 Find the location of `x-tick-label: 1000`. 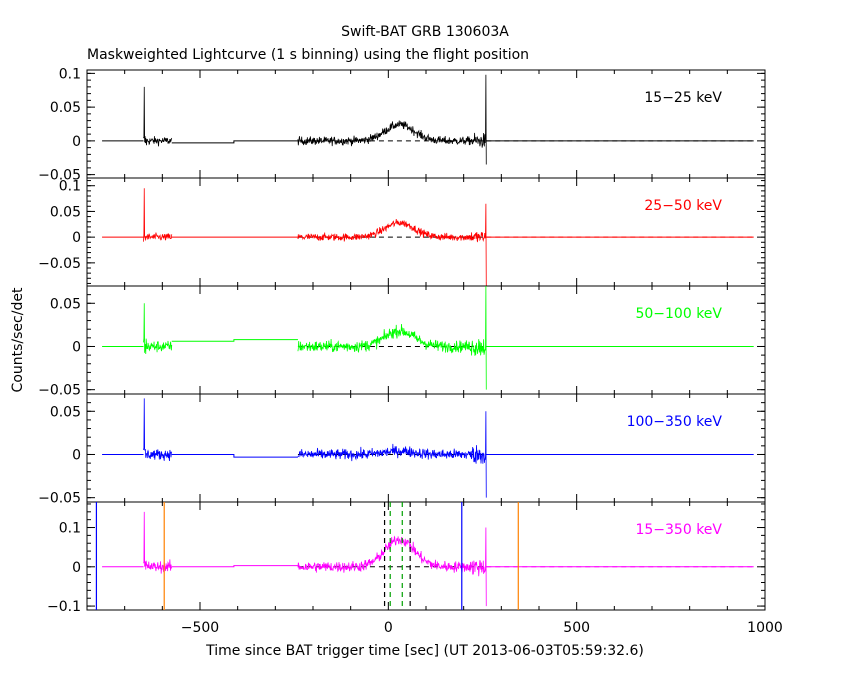

x-tick-label: 1000 is located at coordinates (765, 628).